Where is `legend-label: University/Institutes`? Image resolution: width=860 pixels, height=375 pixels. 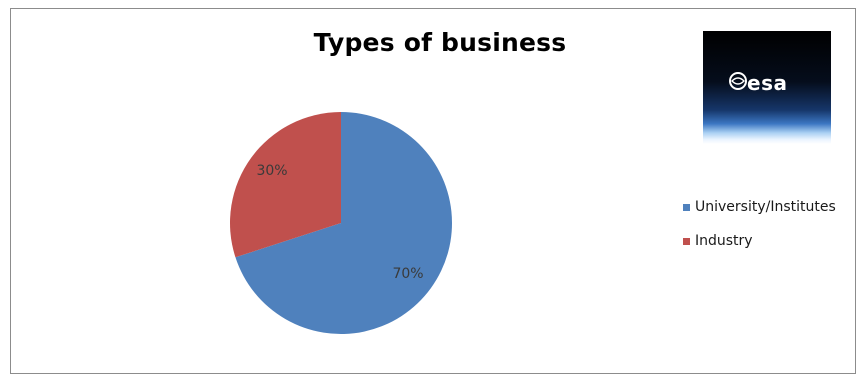 legend-label: University/Institutes is located at coordinates (765, 207).